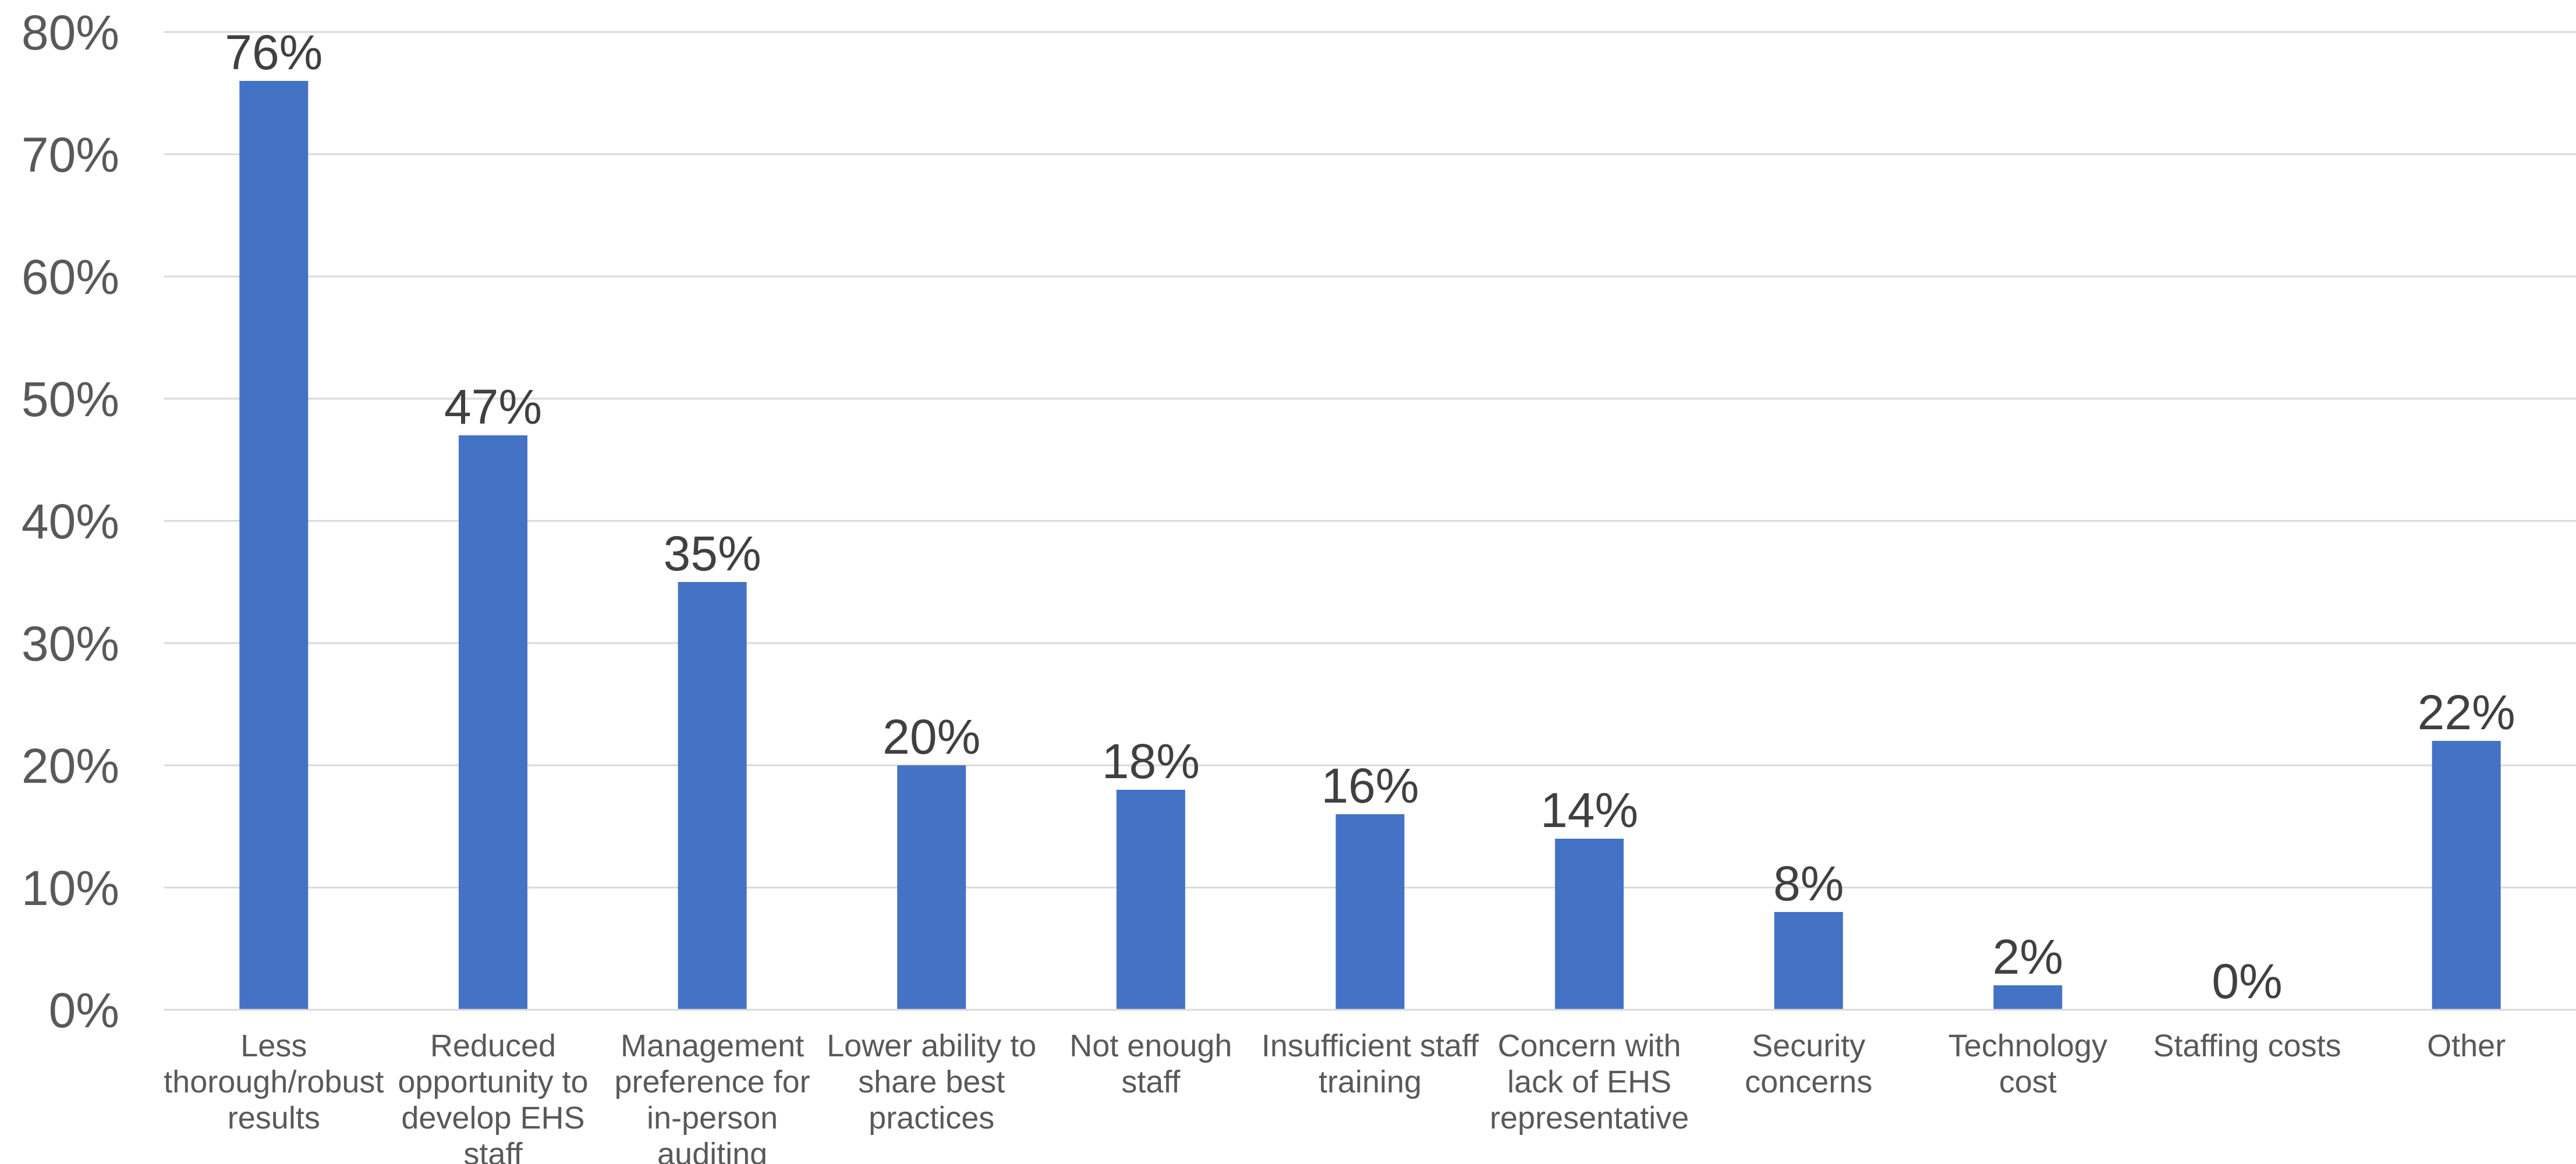 Image resolution: width=2576 pixels, height=1164 pixels. I want to click on data-label: 20%, so click(931, 736).